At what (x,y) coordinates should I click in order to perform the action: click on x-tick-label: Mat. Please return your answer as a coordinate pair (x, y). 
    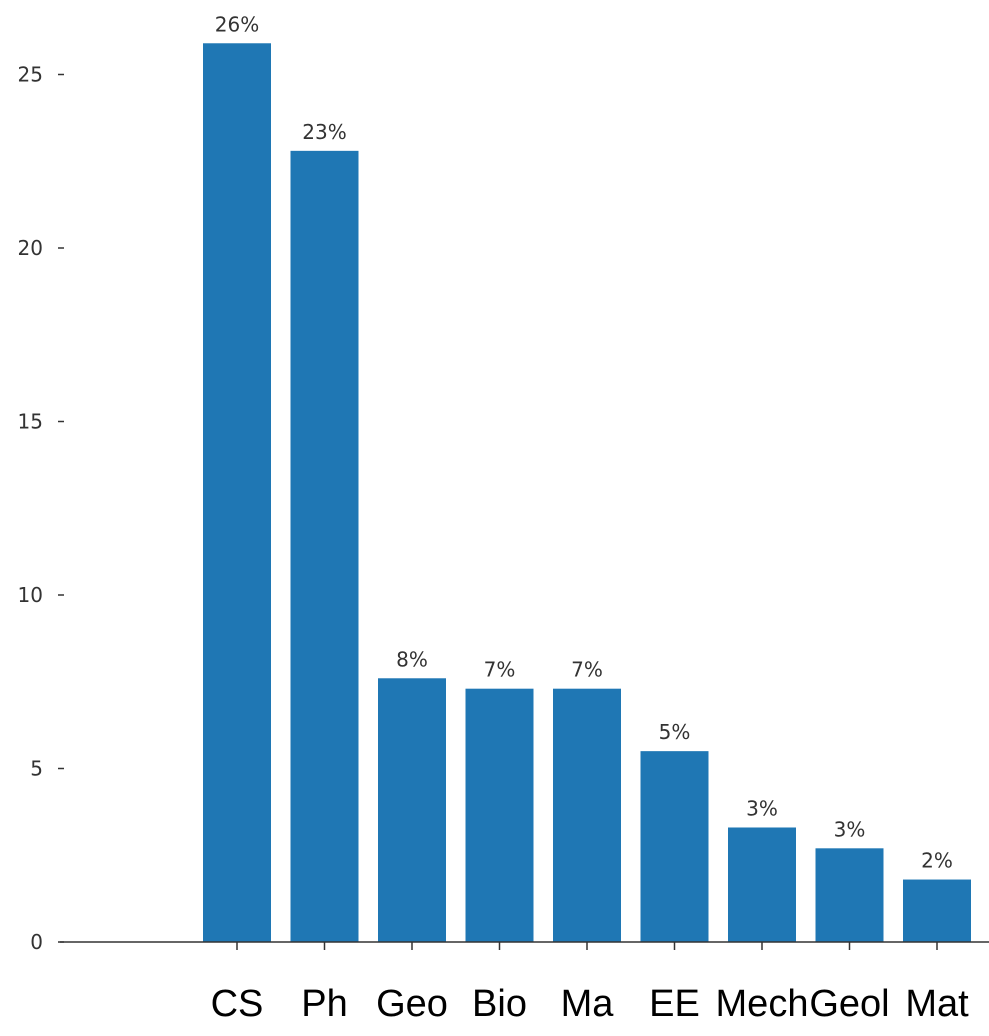
    Looking at the image, I should click on (937, 1004).